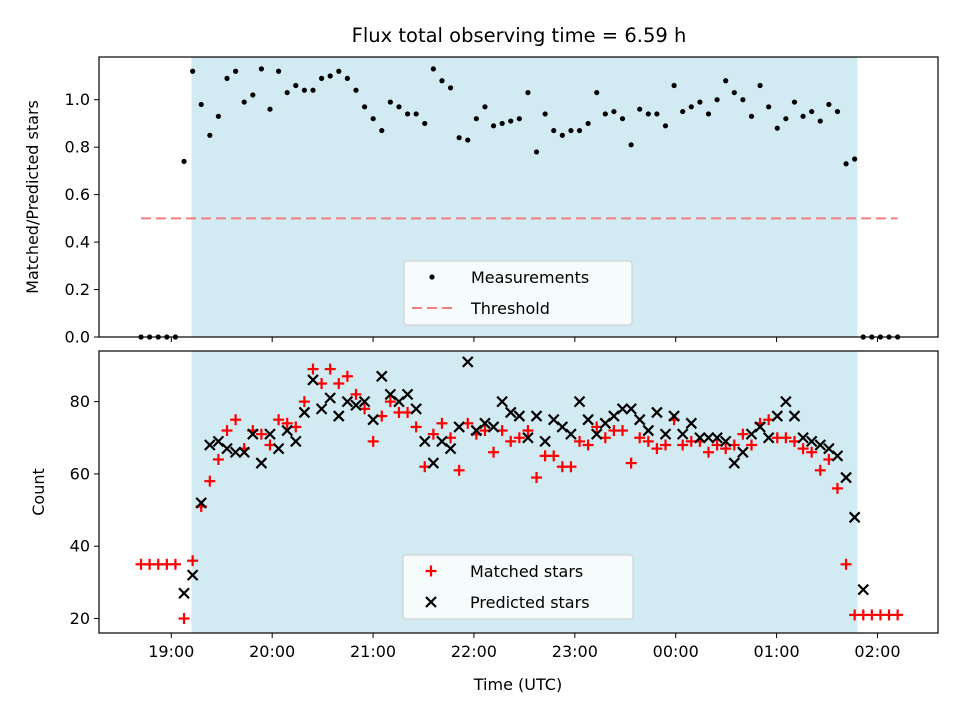 The height and width of the screenshot is (720, 960). What do you see at coordinates (373, 651) in the screenshot?
I see `x-tick-label: 21:00` at bounding box center [373, 651].